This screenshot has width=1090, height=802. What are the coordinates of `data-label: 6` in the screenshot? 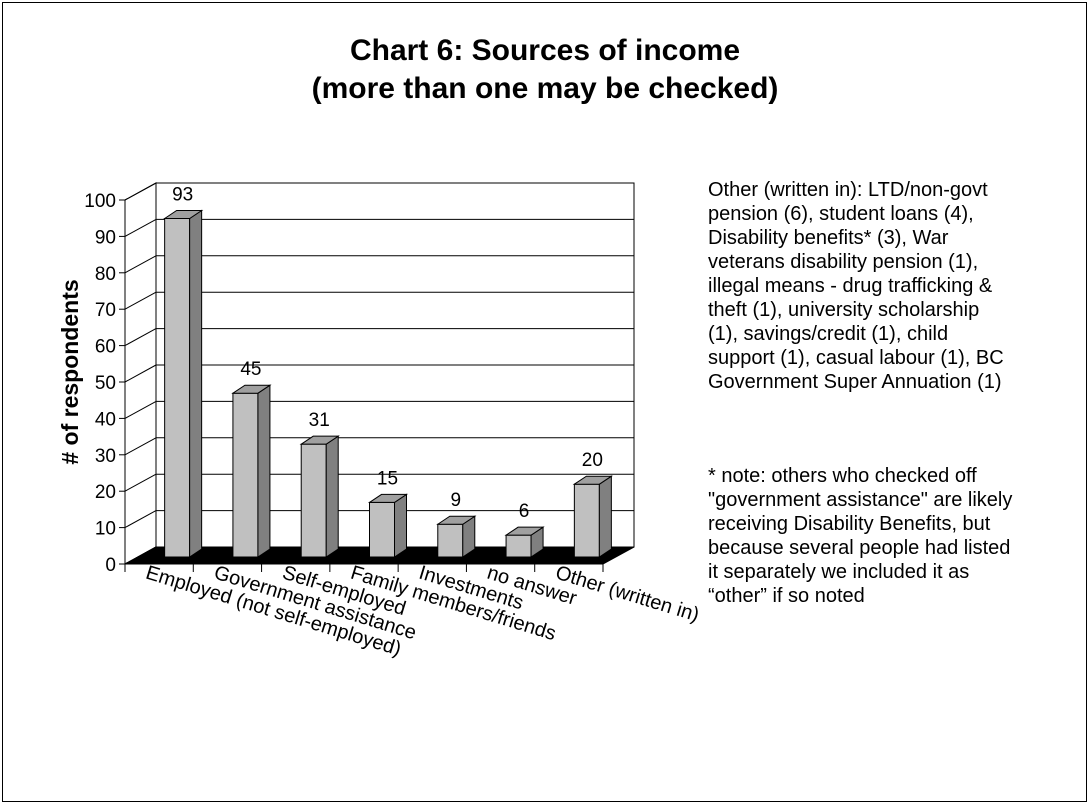 It's located at (524, 511).